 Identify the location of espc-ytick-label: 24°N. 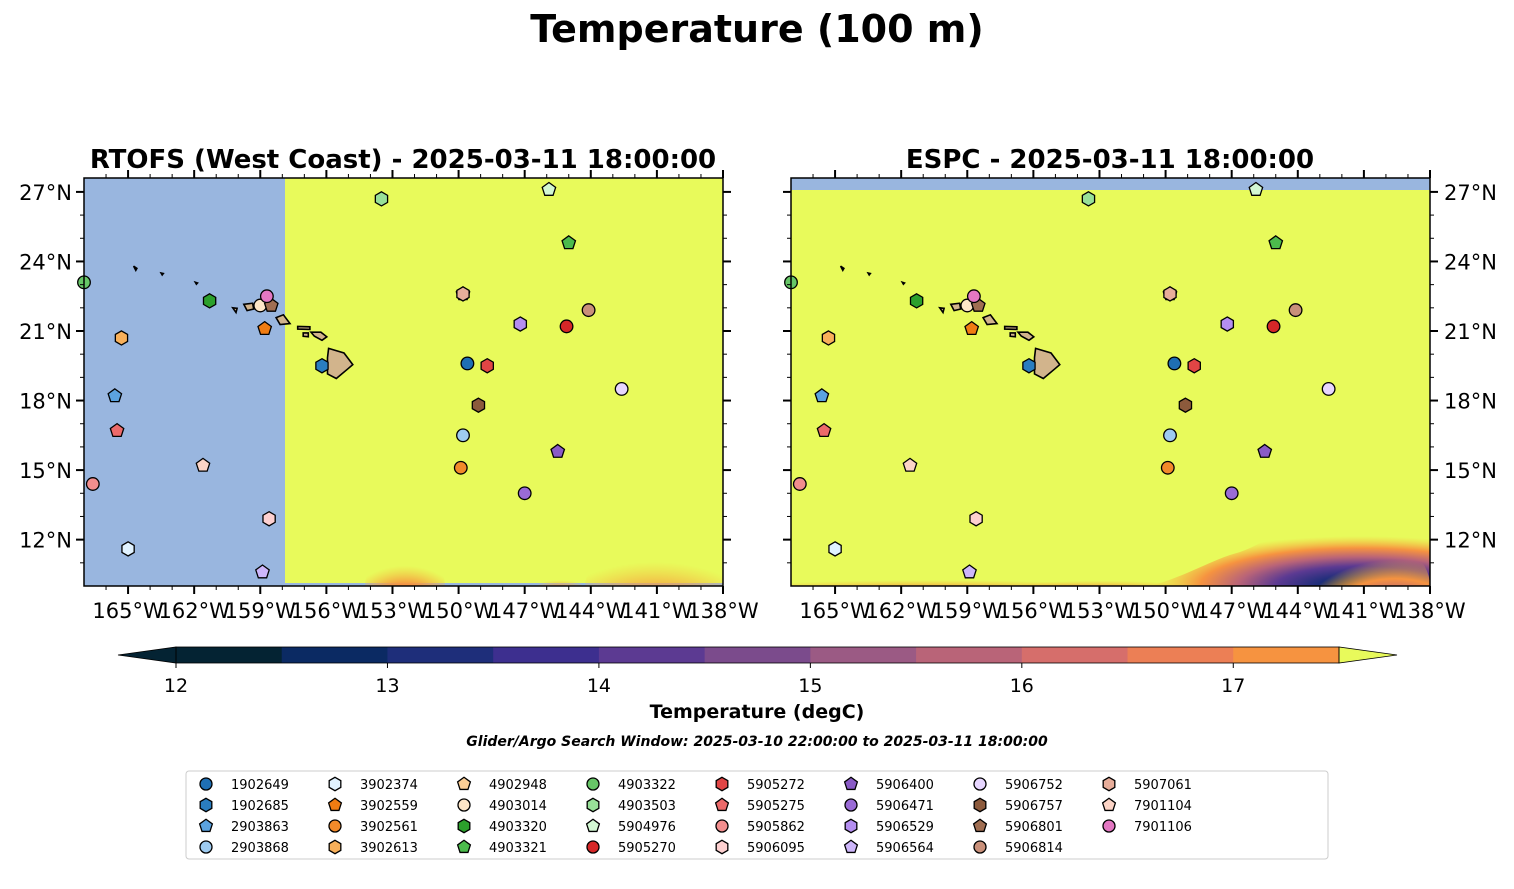
(1470, 262).